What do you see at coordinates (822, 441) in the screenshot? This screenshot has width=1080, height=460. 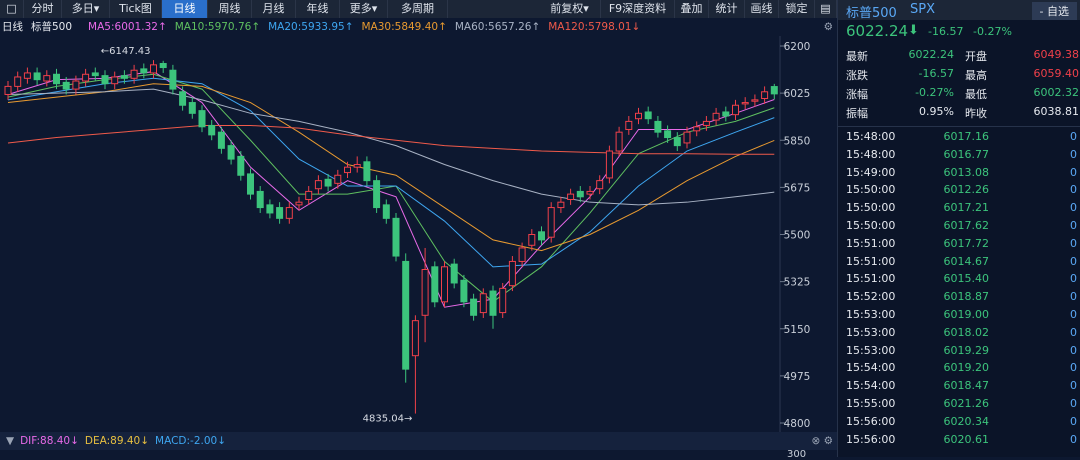 I see `macd-icons: ⊗ ⚙` at bounding box center [822, 441].